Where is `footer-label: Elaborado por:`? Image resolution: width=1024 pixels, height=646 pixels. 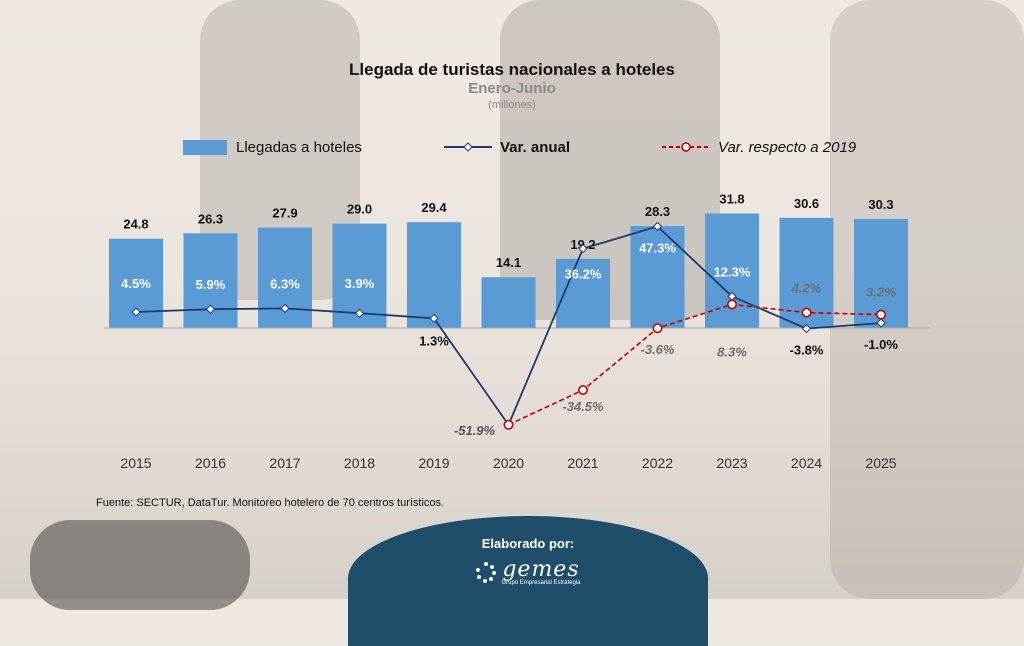 footer-label: Elaborado por: is located at coordinates (528, 543).